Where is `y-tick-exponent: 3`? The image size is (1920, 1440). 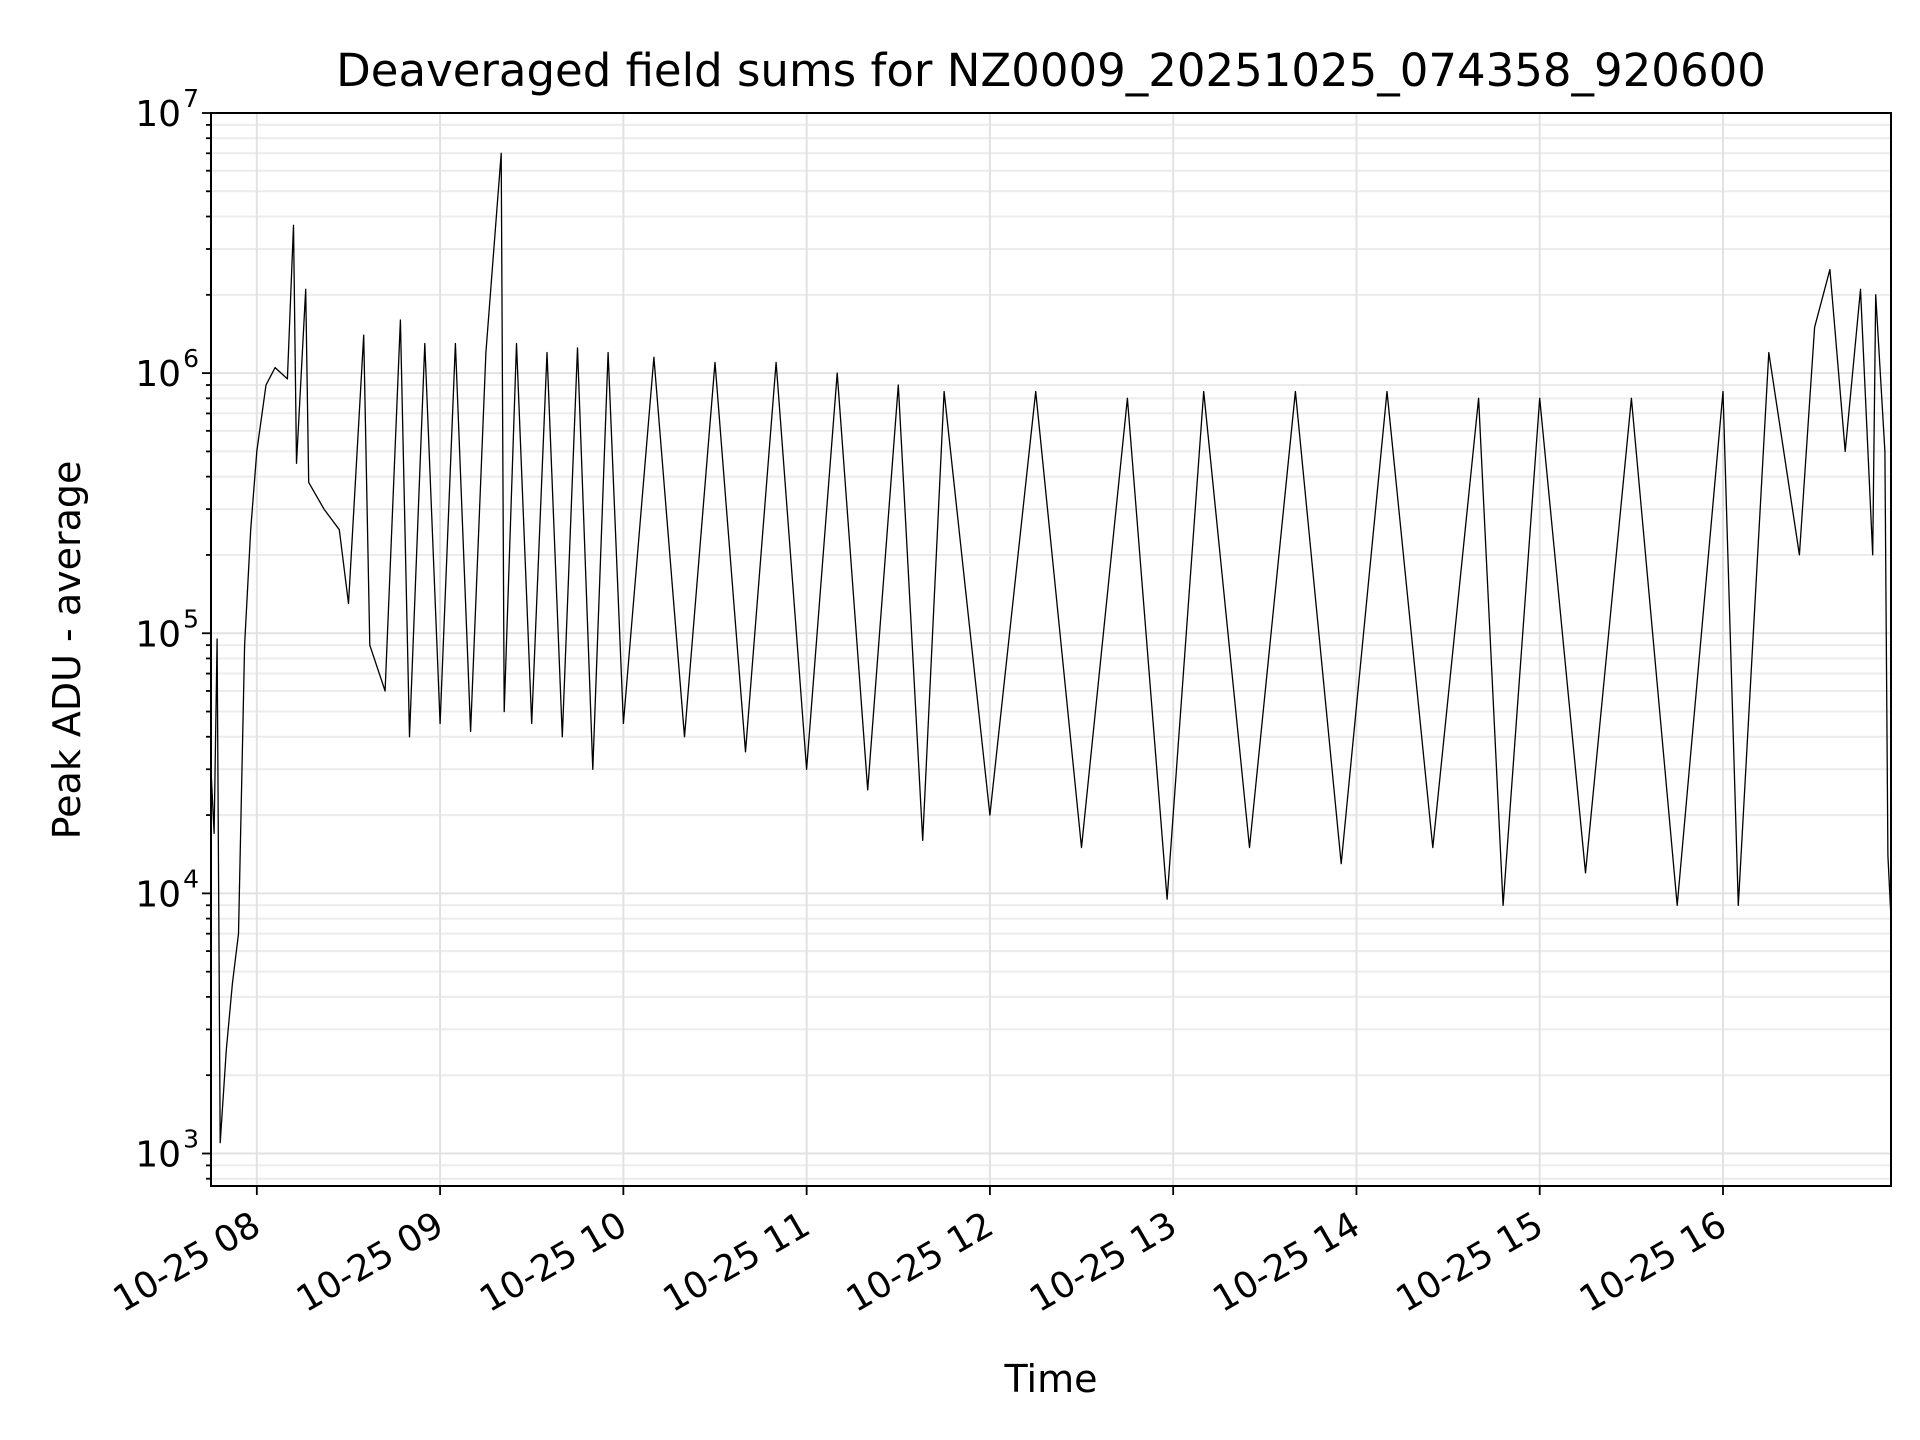
y-tick-exponent: 3 is located at coordinates (191, 1139).